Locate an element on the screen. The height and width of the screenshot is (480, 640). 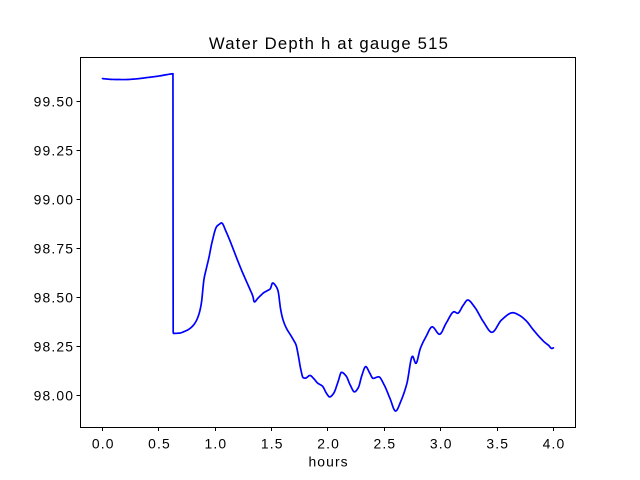
svg-text: 1.0 is located at coordinates (216, 443).